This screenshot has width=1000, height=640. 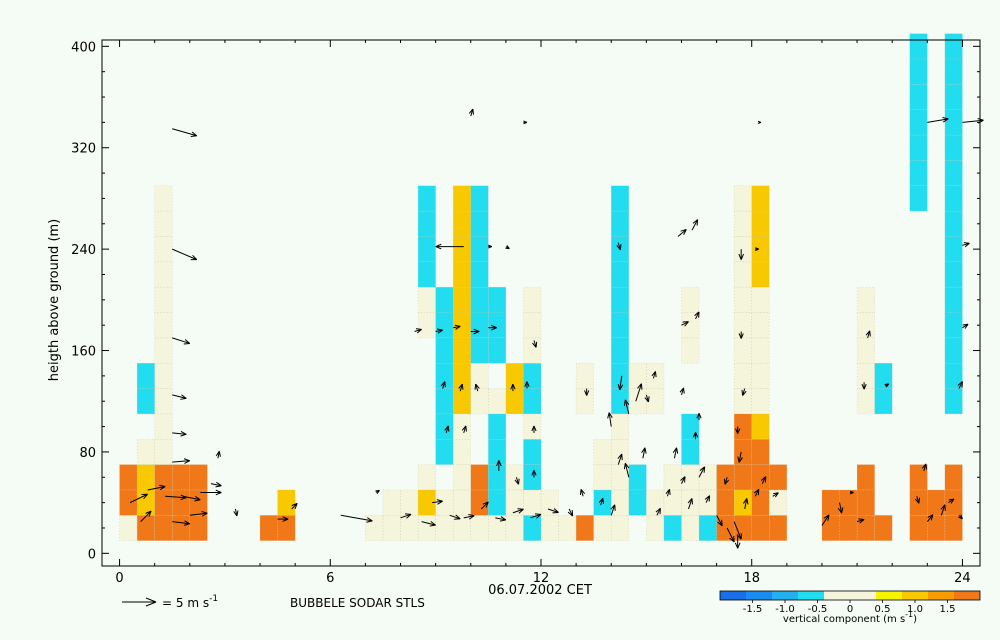 What do you see at coordinates (54, 300) in the screenshot?
I see `y-axis-label: heigth above ground (m)` at bounding box center [54, 300].